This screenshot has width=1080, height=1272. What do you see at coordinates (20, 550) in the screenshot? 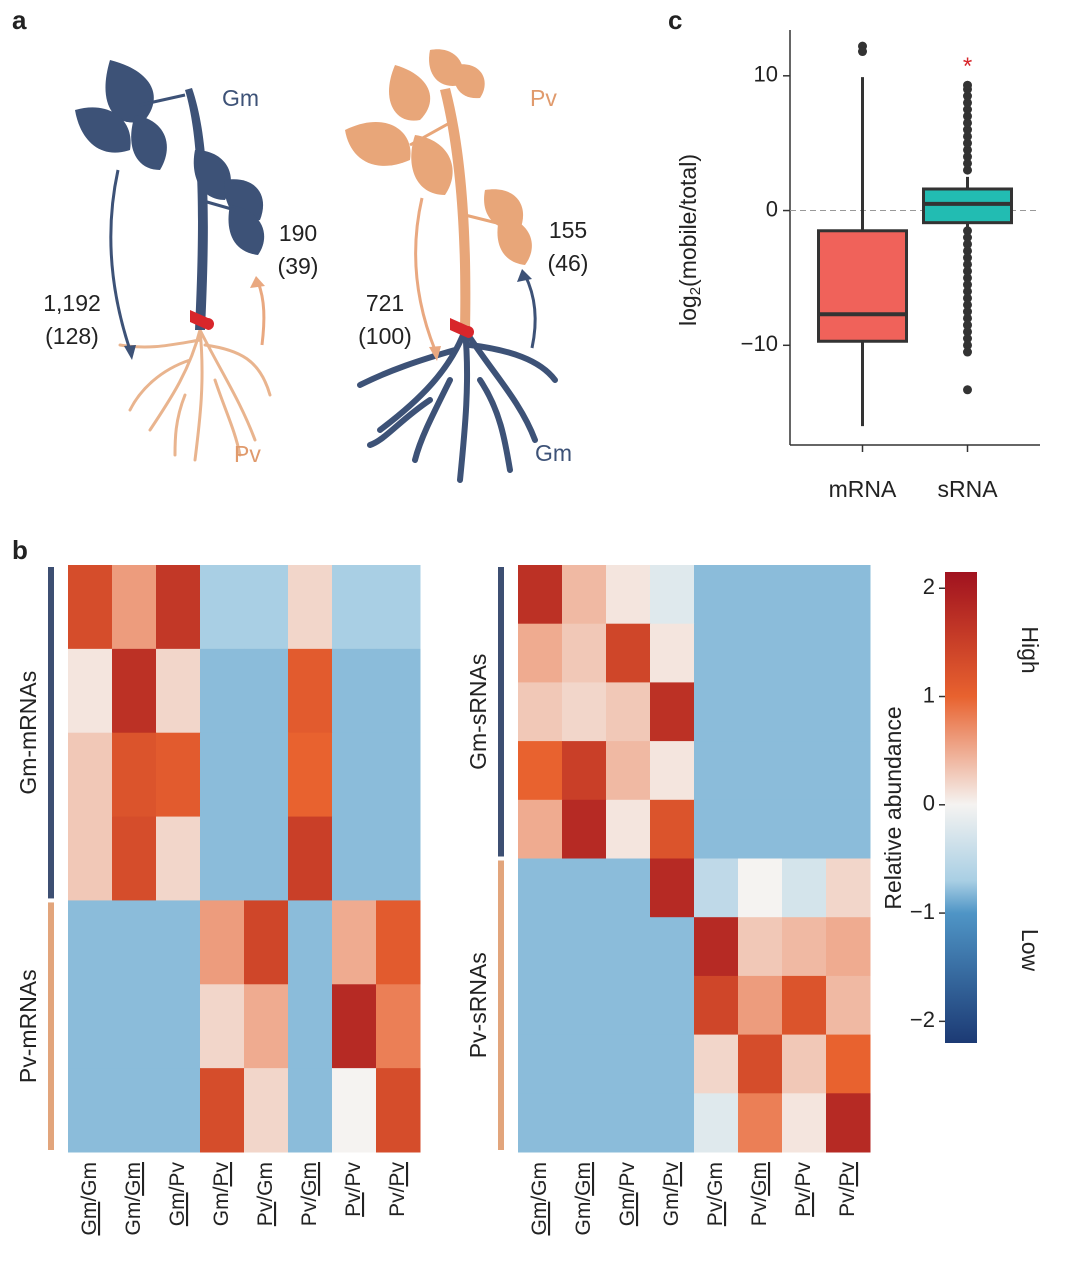
I see `panel-label: b` at bounding box center [20, 550].